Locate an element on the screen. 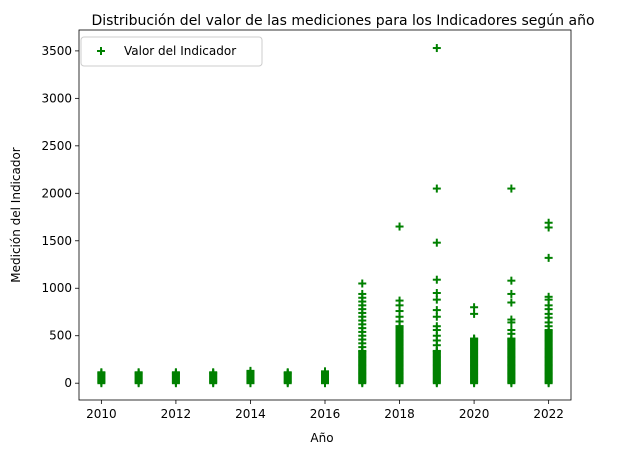  y-axis-label: Medición del Indicador is located at coordinates (16, 215).